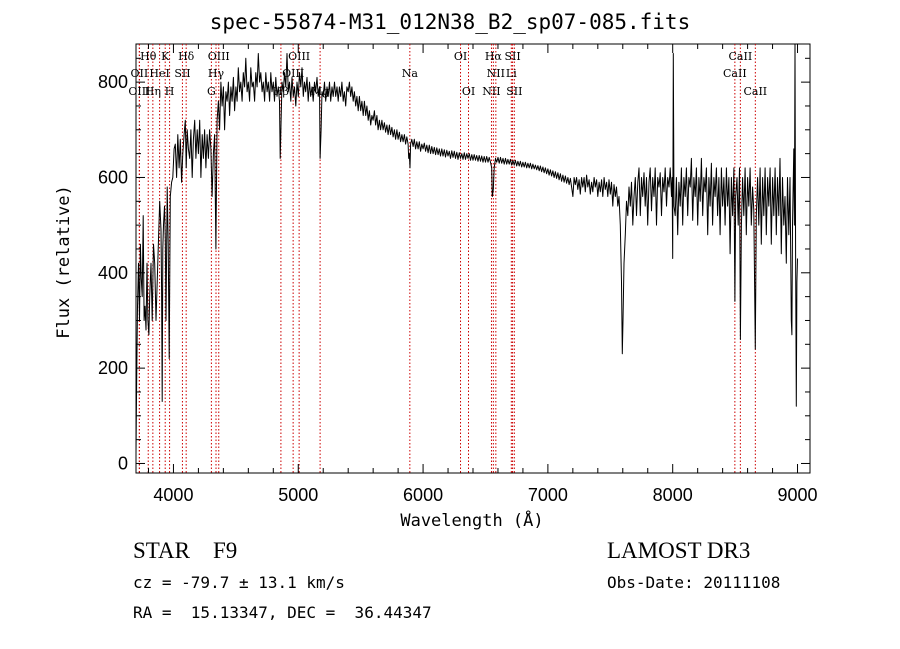 Image resolution: width=900 pixels, height=649 pixels. What do you see at coordinates (186, 56) in the screenshot?
I see `line-label: Hδ` at bounding box center [186, 56].